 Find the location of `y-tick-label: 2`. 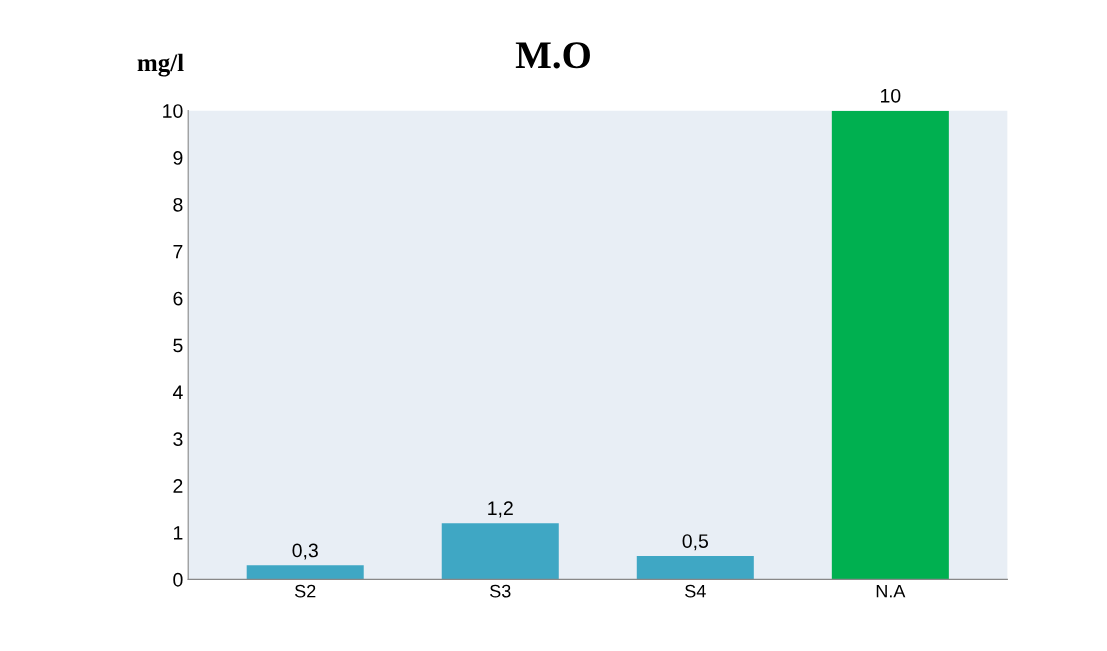

y-tick-label: 2 is located at coordinates (178, 486).